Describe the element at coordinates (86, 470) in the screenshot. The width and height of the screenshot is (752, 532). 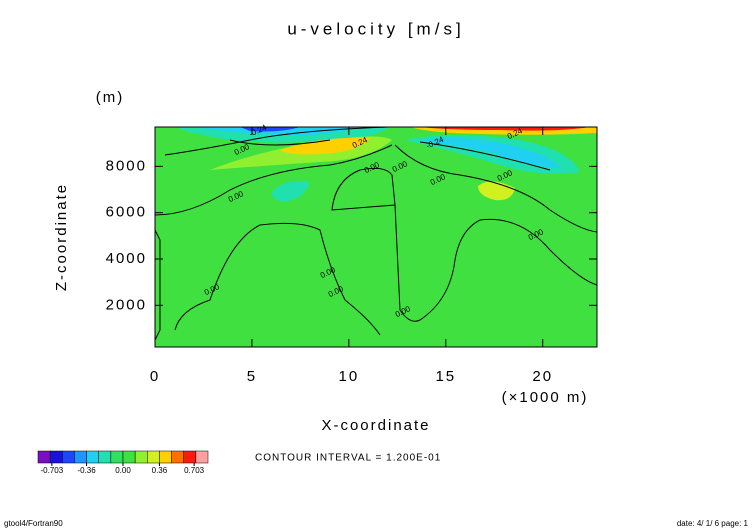
I see `colorbar-tick-label: -0.36` at that location.